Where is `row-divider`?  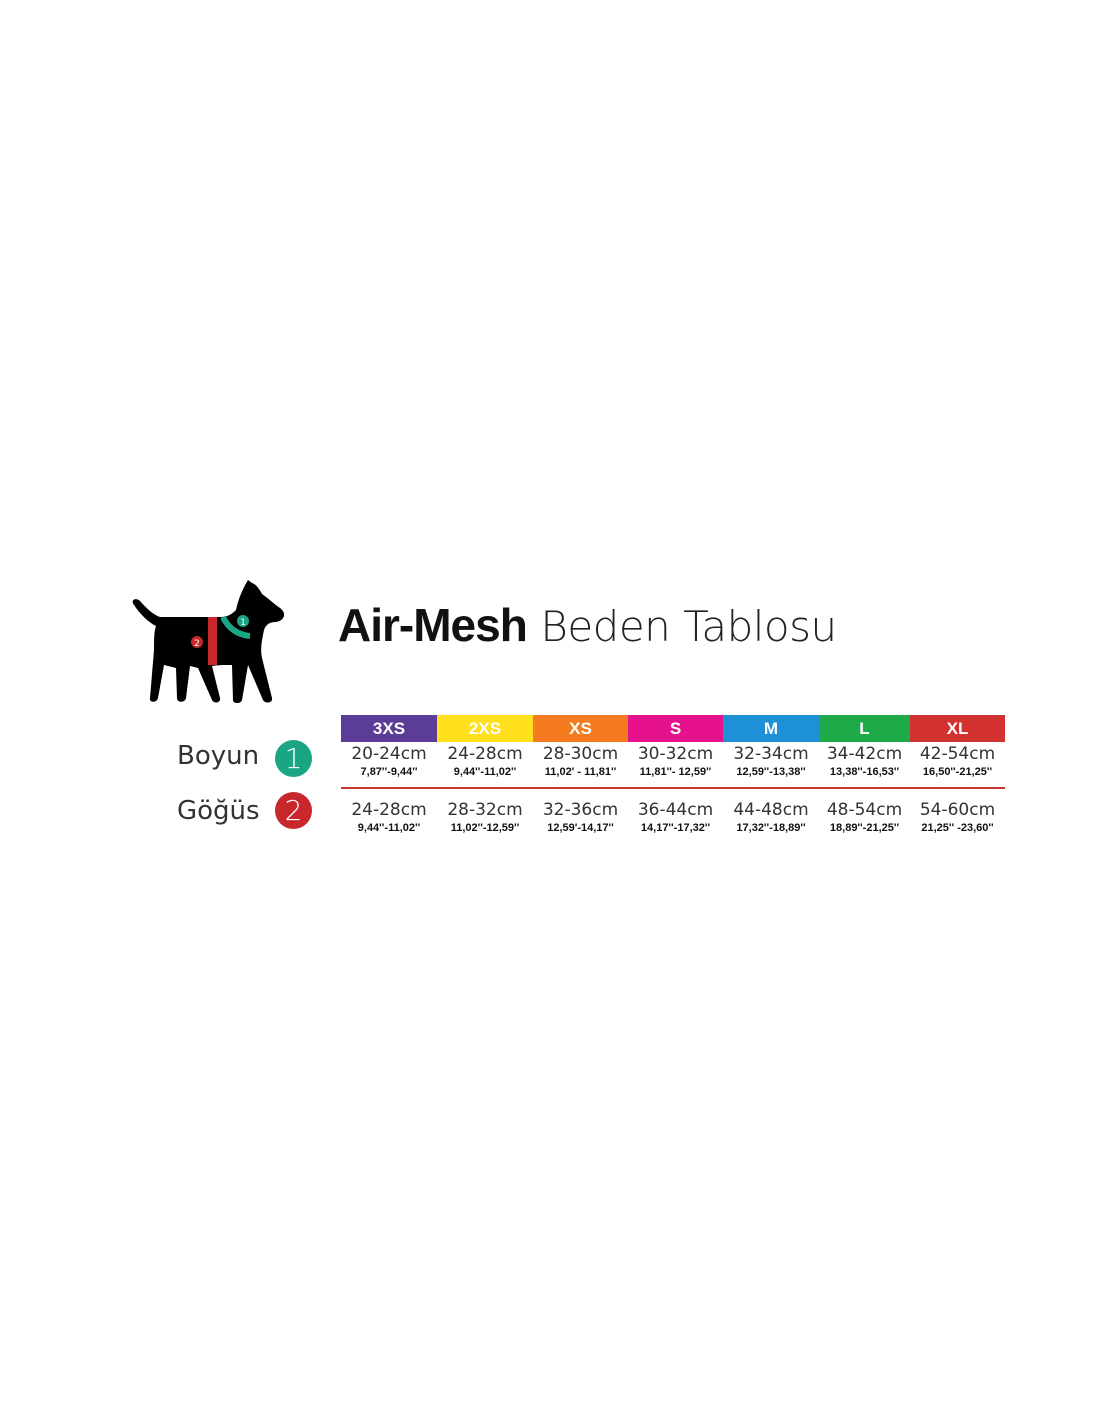 row-divider is located at coordinates (673, 788).